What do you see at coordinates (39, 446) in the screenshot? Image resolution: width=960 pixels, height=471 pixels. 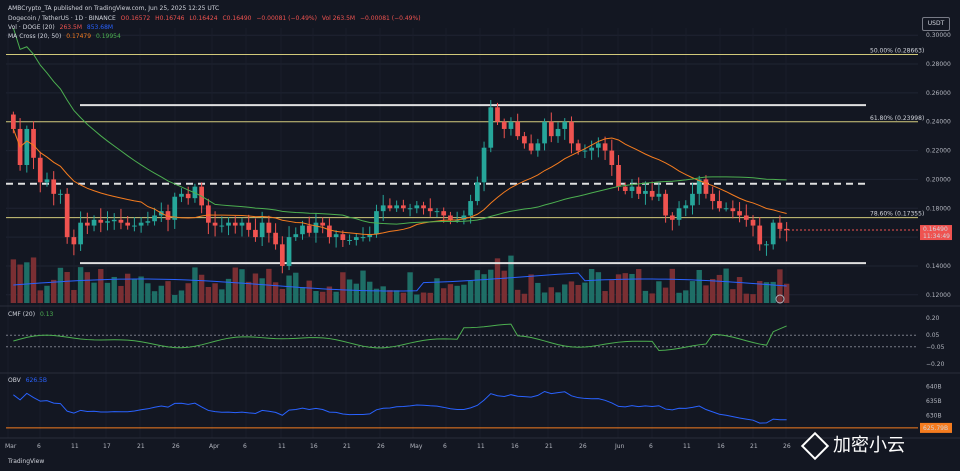 I see `time-tick-label: 6` at bounding box center [39, 446].